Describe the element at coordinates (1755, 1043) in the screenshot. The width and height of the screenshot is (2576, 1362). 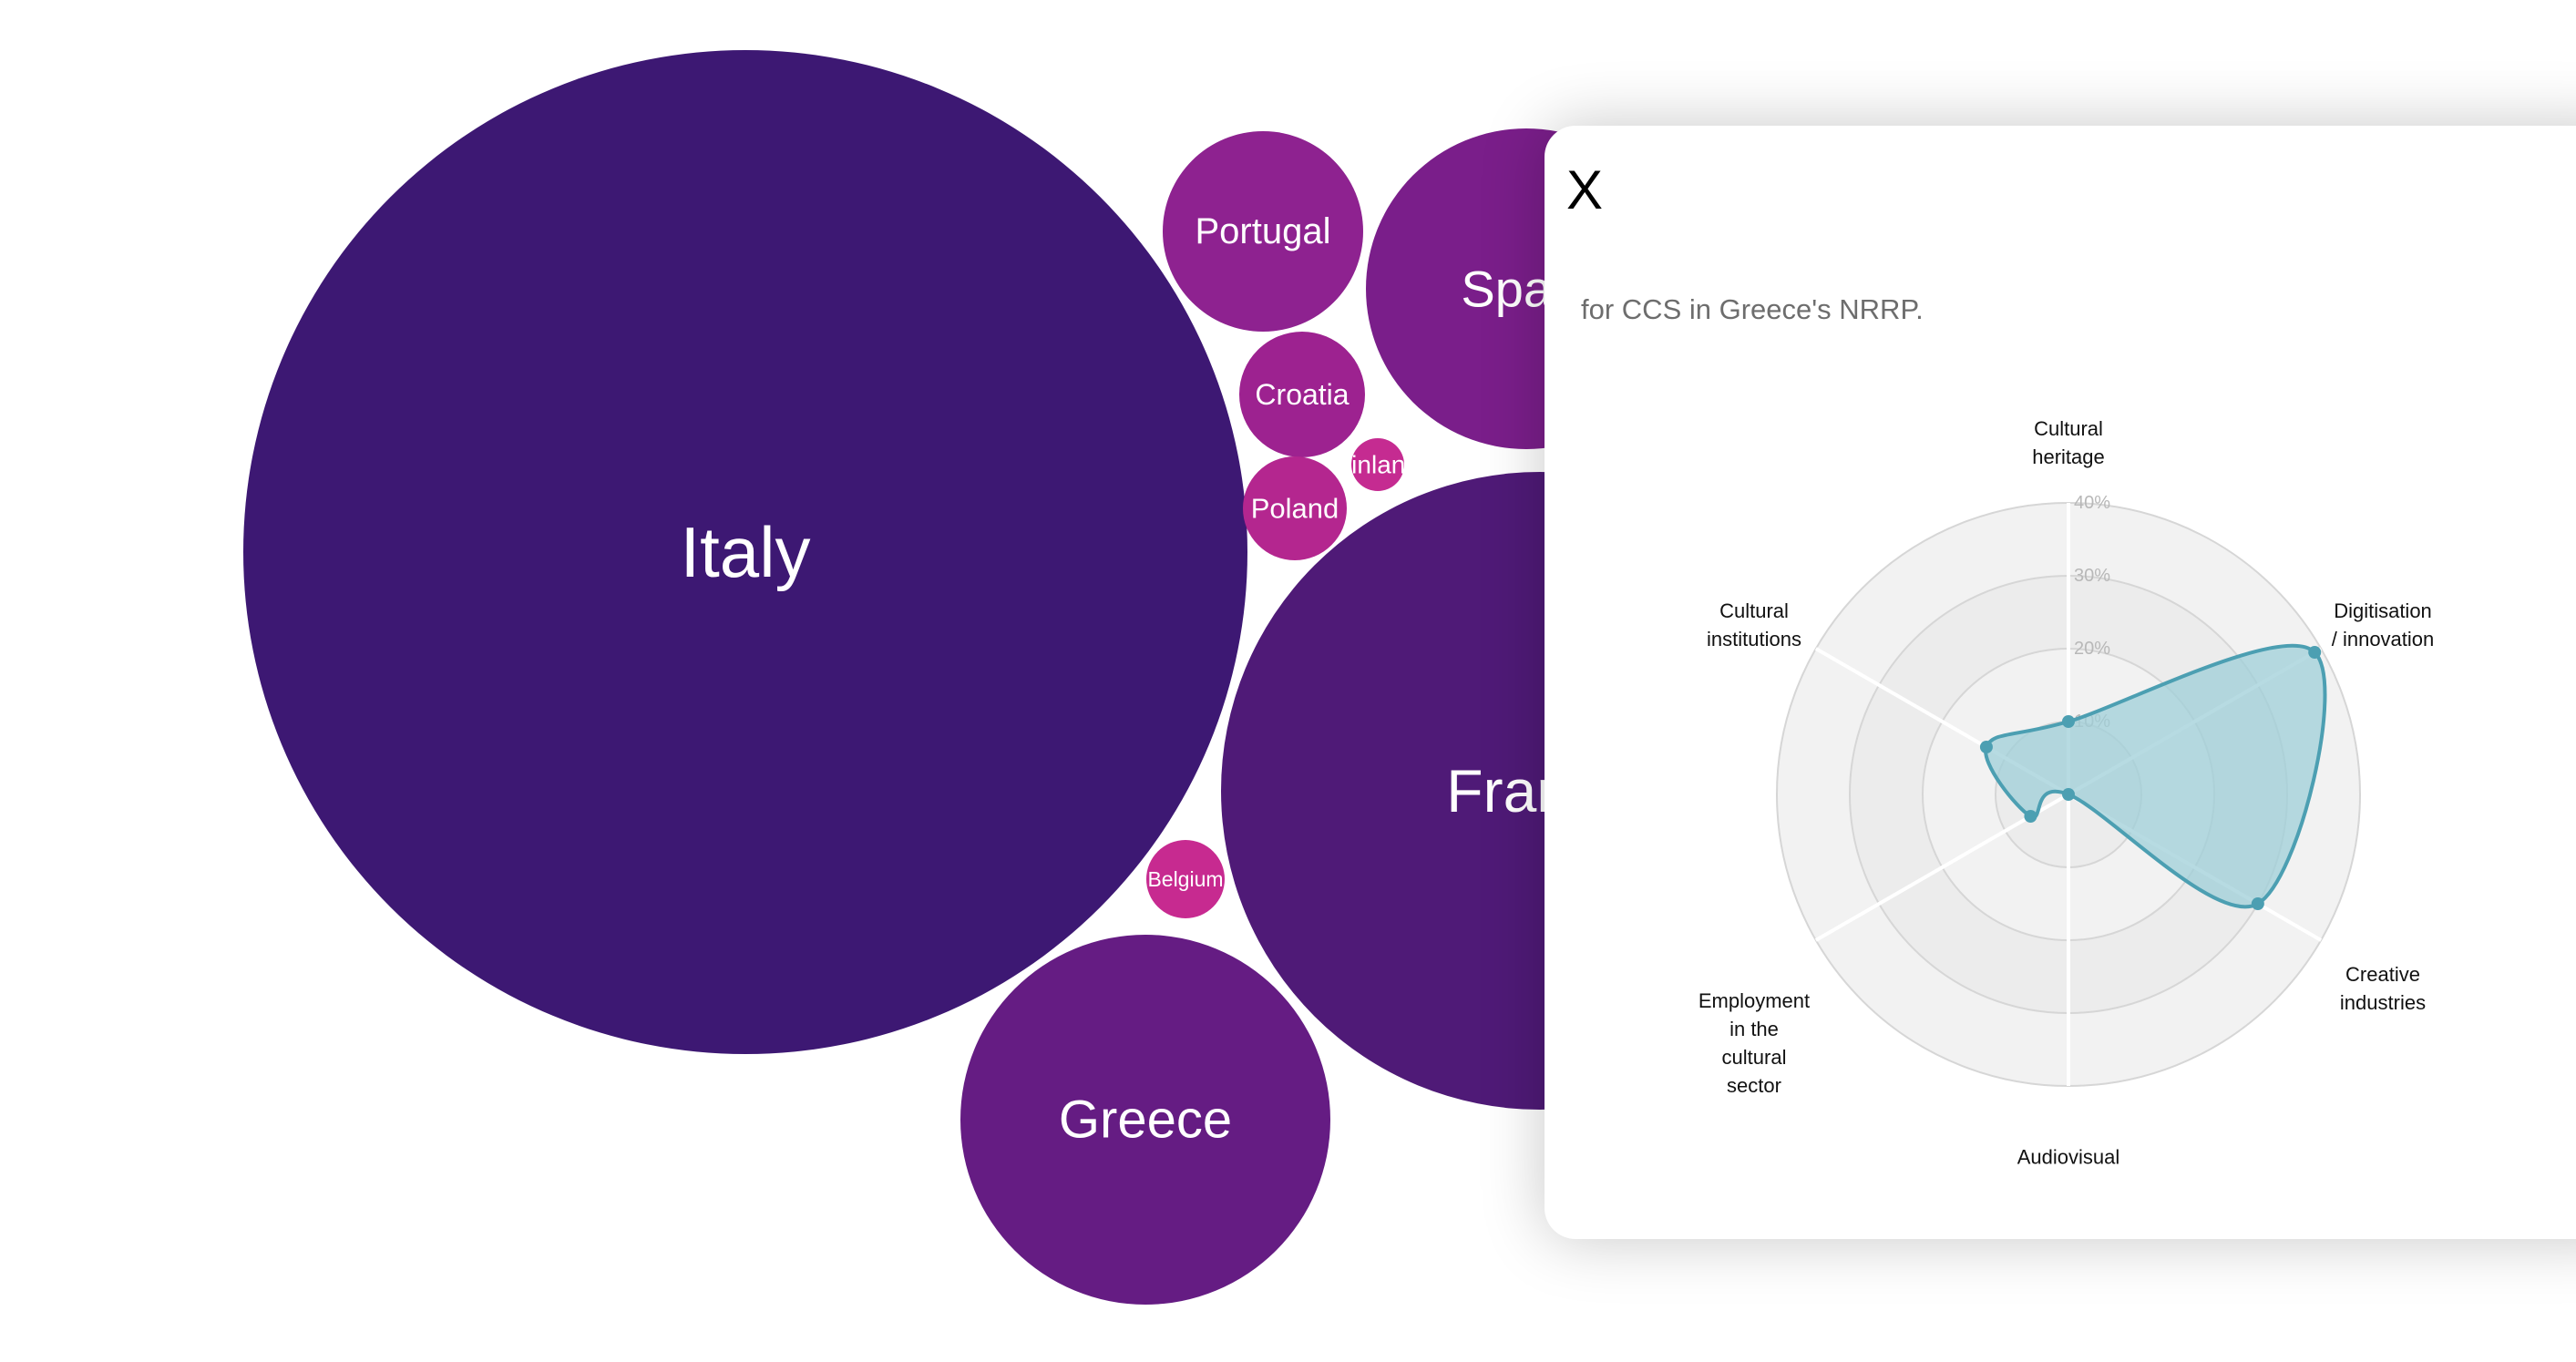
I see `radar-axis-label: Employment in the cultural sector` at that location.